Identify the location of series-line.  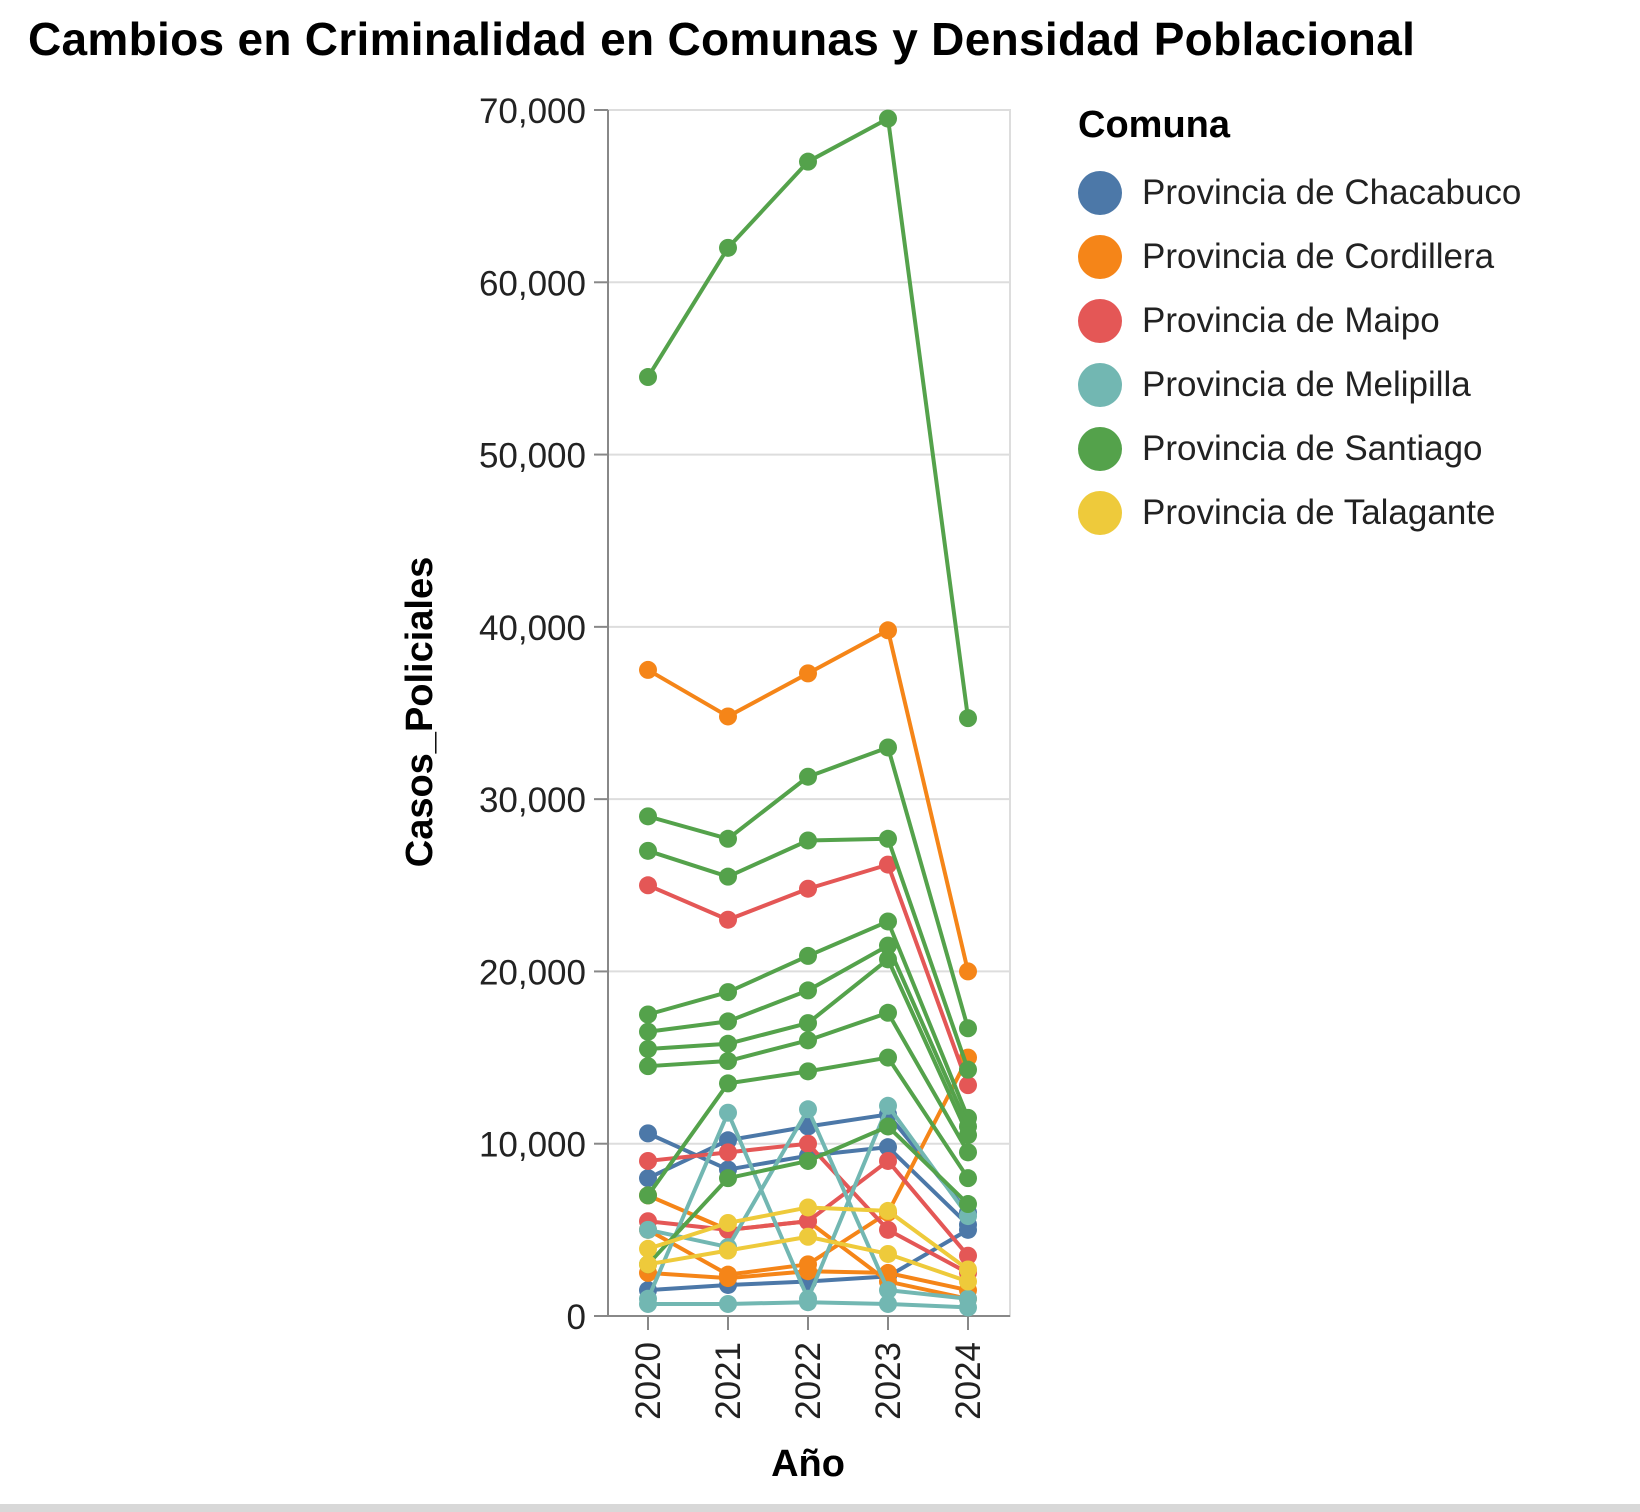
(808, 417).